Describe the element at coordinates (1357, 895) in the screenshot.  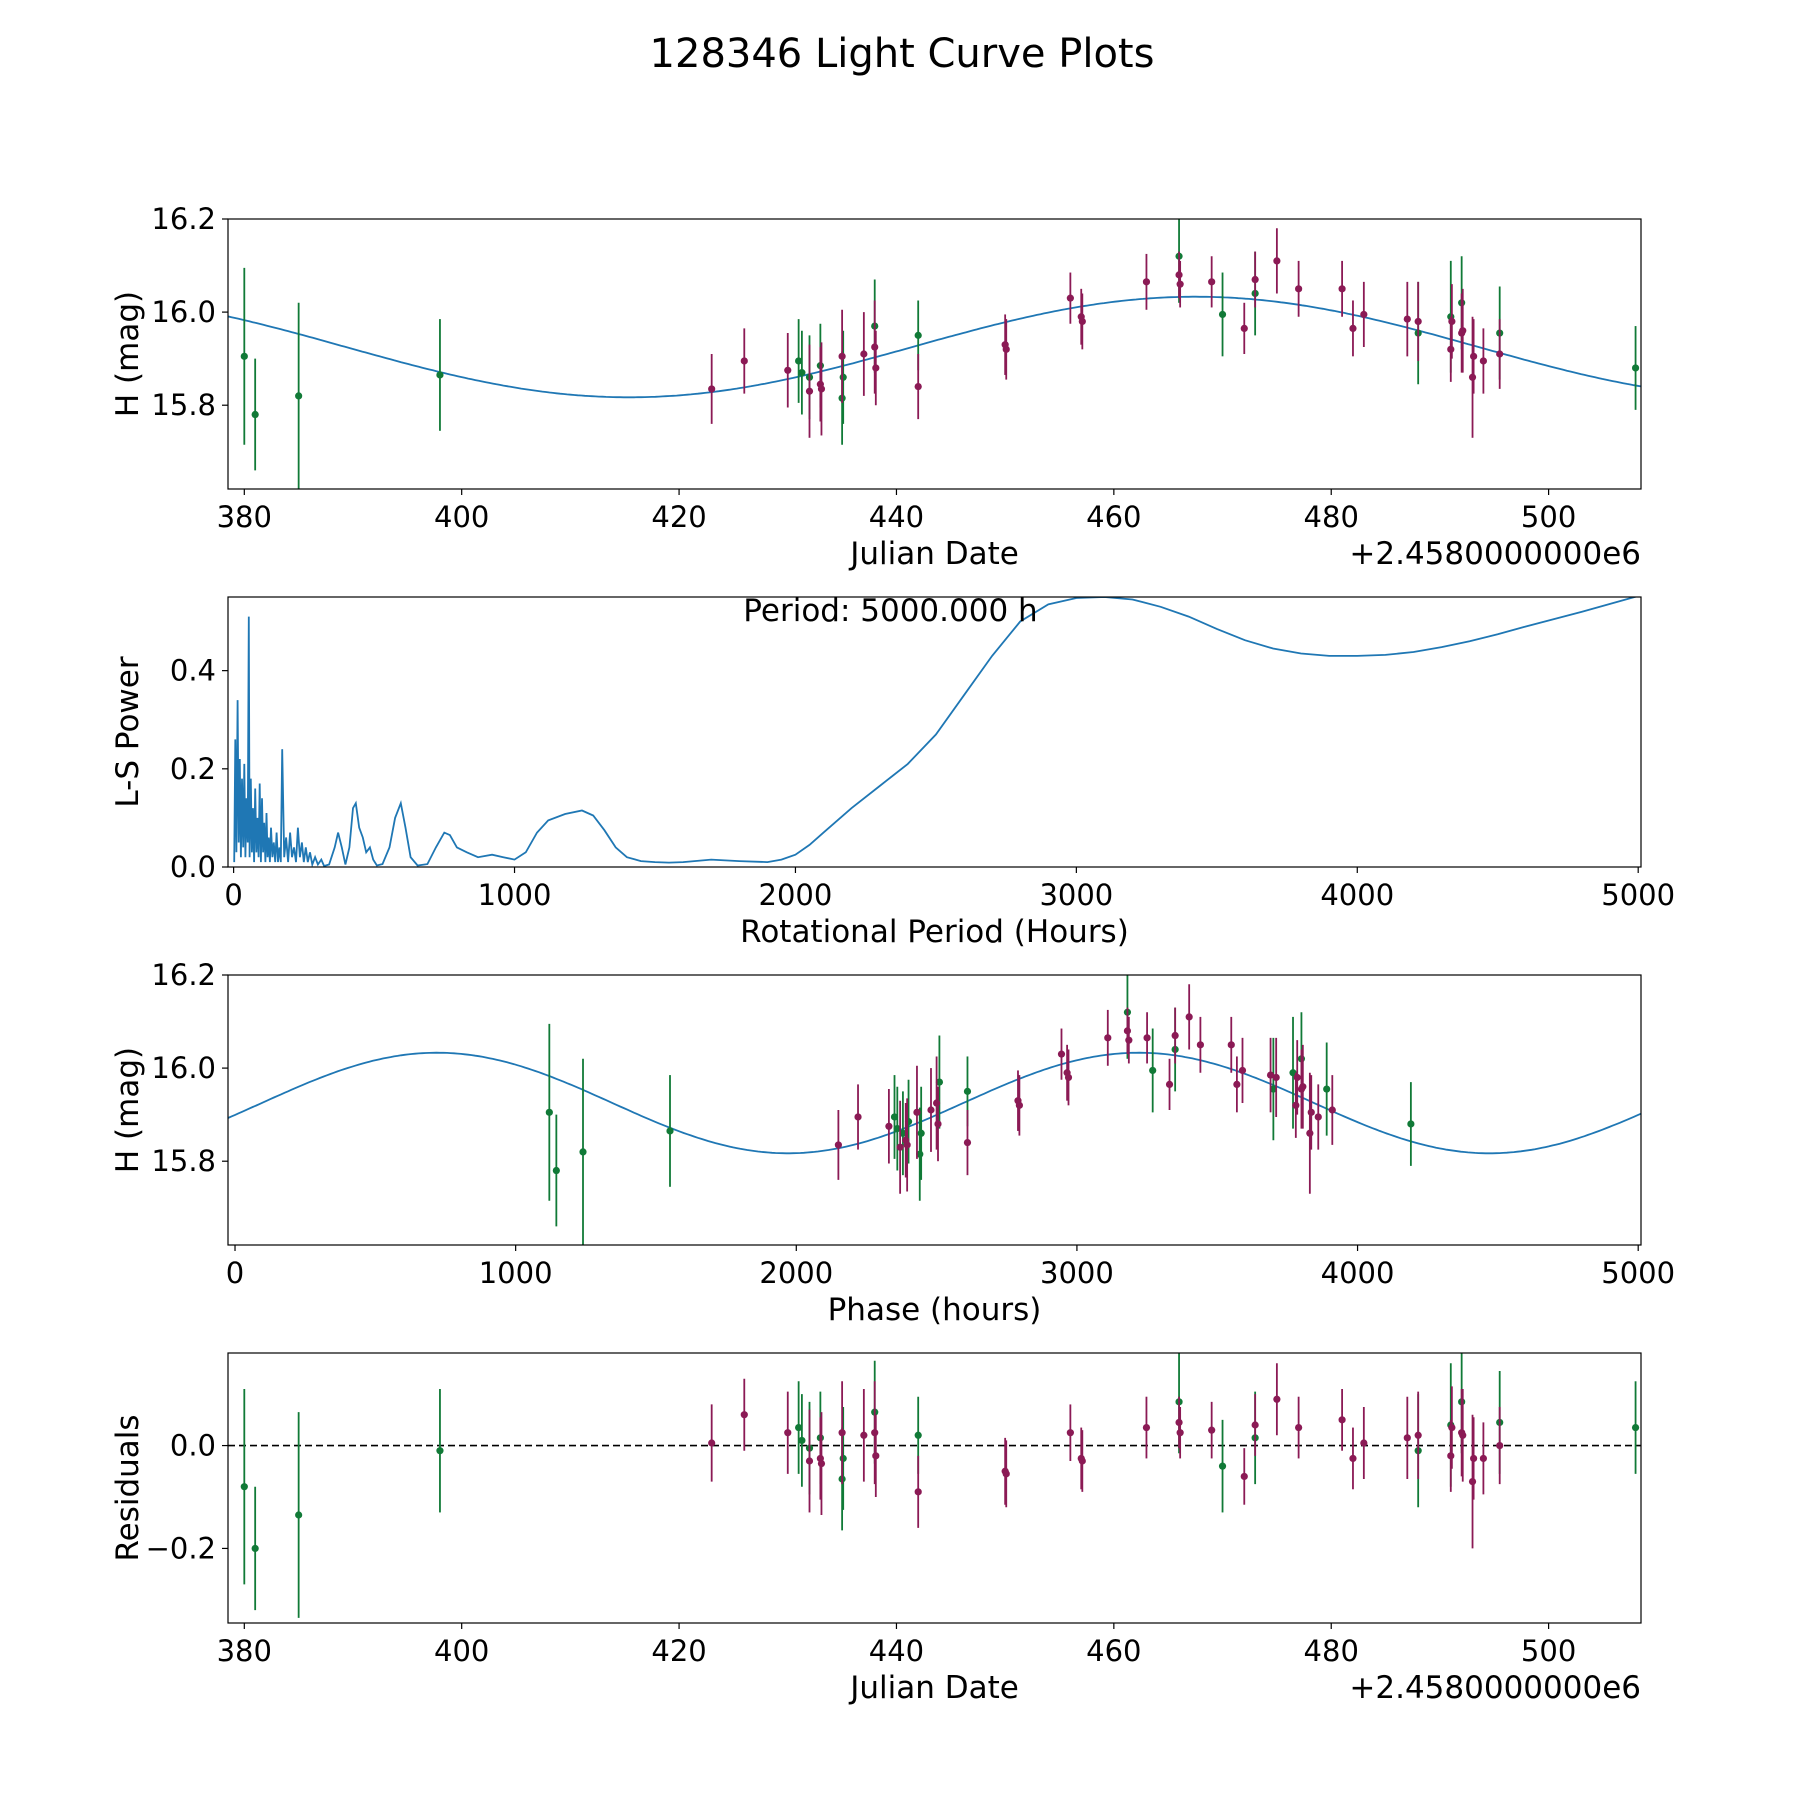
I see `x-tick-label: 4000` at that location.